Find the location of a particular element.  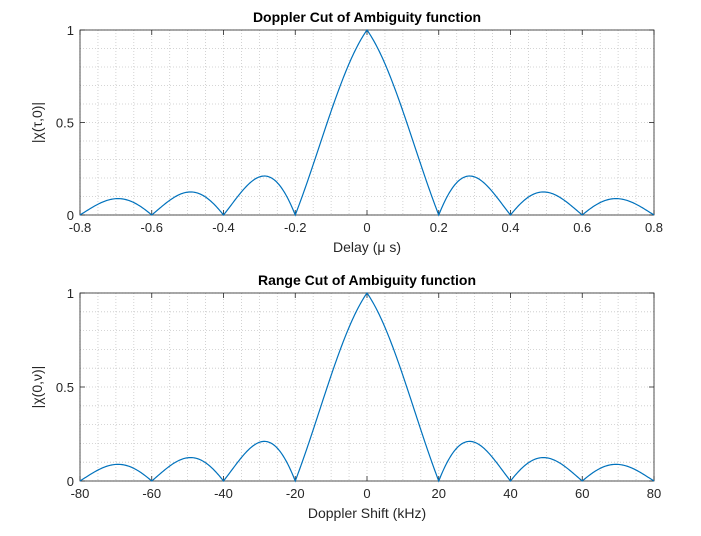

chart-title: Doppler Cut of Ambiguity function is located at coordinates (367, 17).